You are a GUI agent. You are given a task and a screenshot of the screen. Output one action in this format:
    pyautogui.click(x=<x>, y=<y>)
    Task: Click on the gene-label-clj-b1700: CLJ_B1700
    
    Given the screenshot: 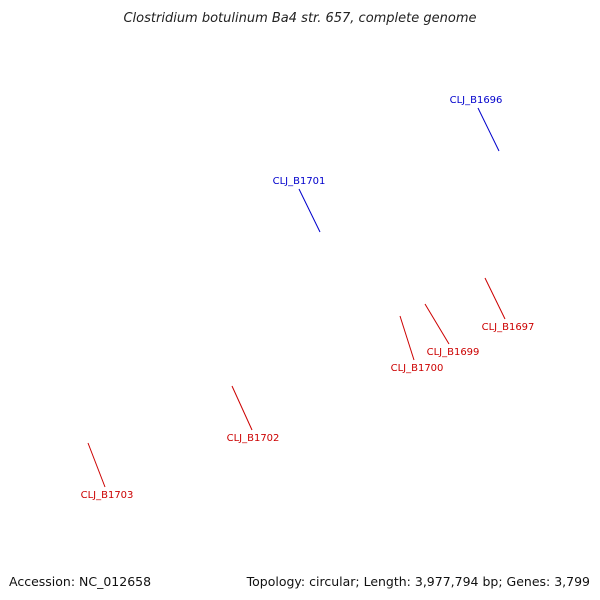 What is the action you would take?
    pyautogui.click(x=417, y=368)
    